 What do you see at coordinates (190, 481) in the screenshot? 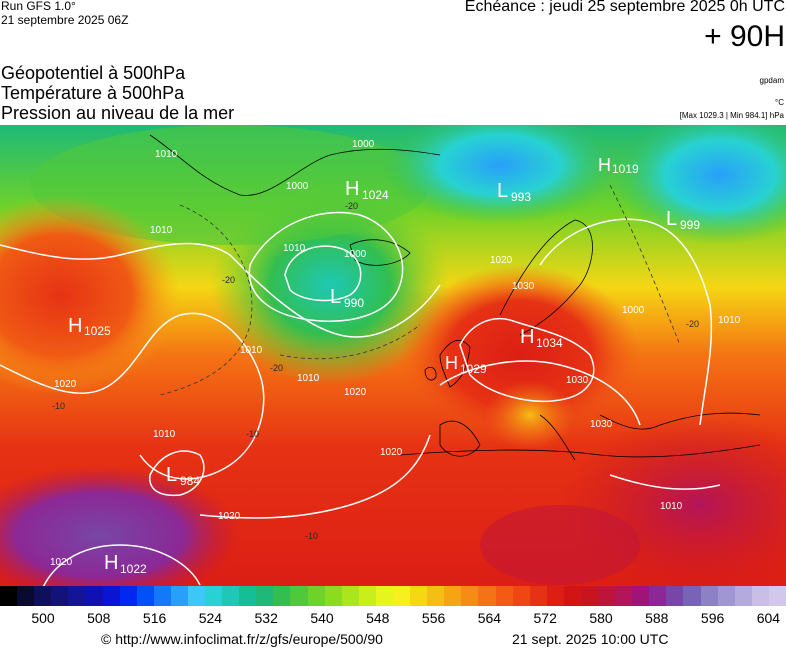
I see `low-center-value: 984` at bounding box center [190, 481].